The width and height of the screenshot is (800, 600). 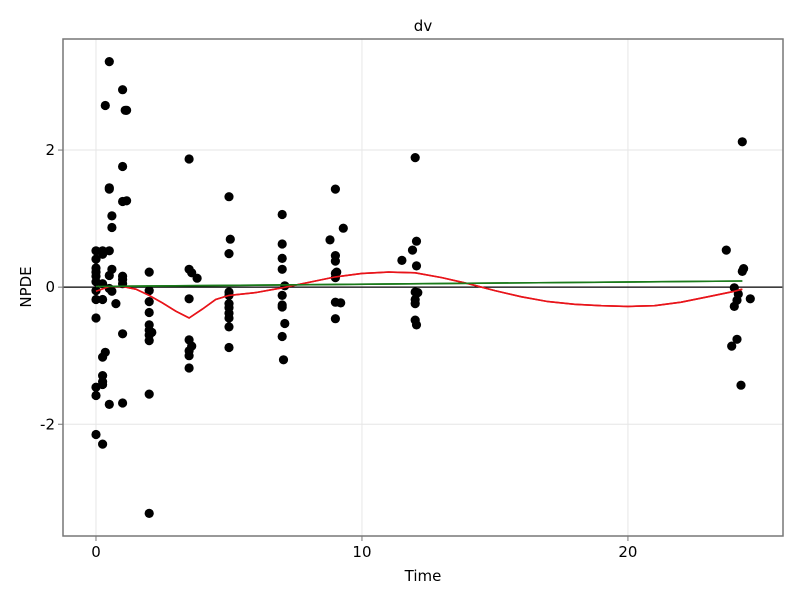 I want to click on y-tick-label: -2, so click(x=47, y=424).